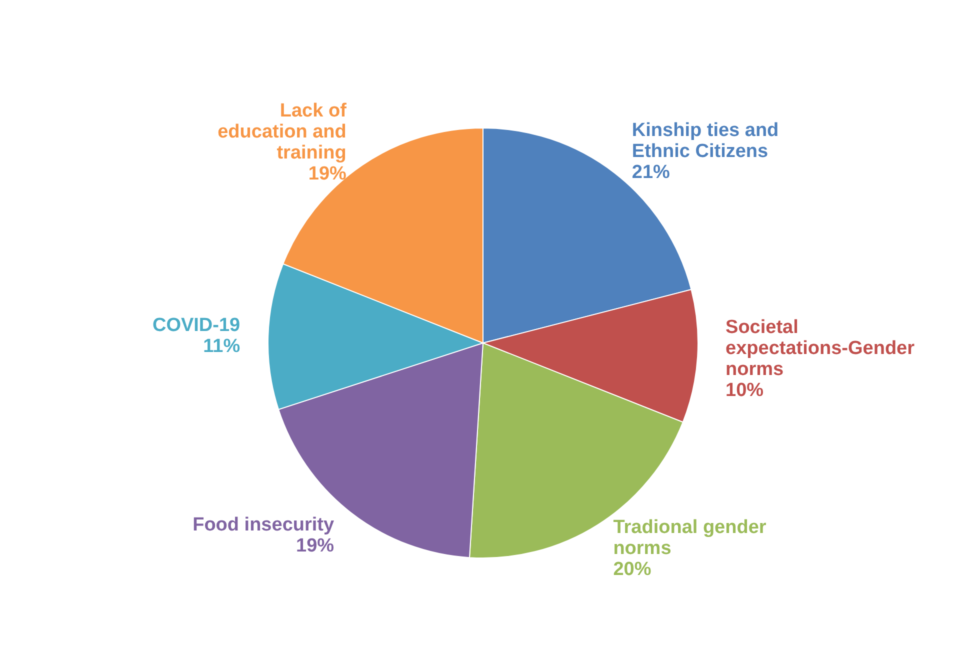 The image size is (980, 668). Describe the element at coordinates (283, 132) in the screenshot. I see `slice-label: Lack of education and training` at that location.